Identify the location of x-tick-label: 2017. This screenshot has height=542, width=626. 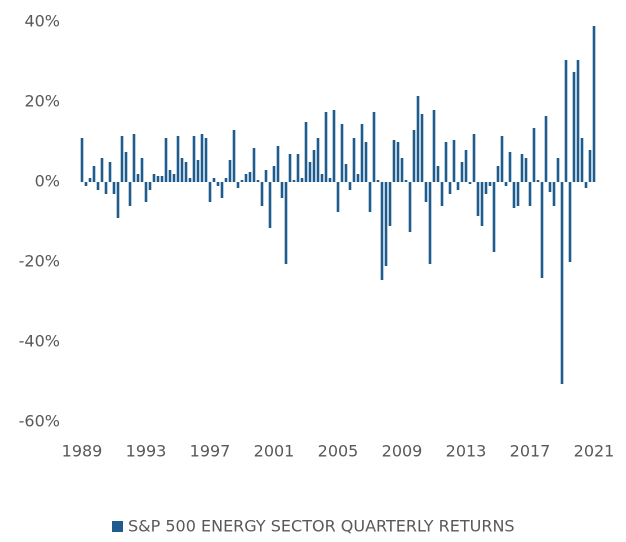
(530, 451).